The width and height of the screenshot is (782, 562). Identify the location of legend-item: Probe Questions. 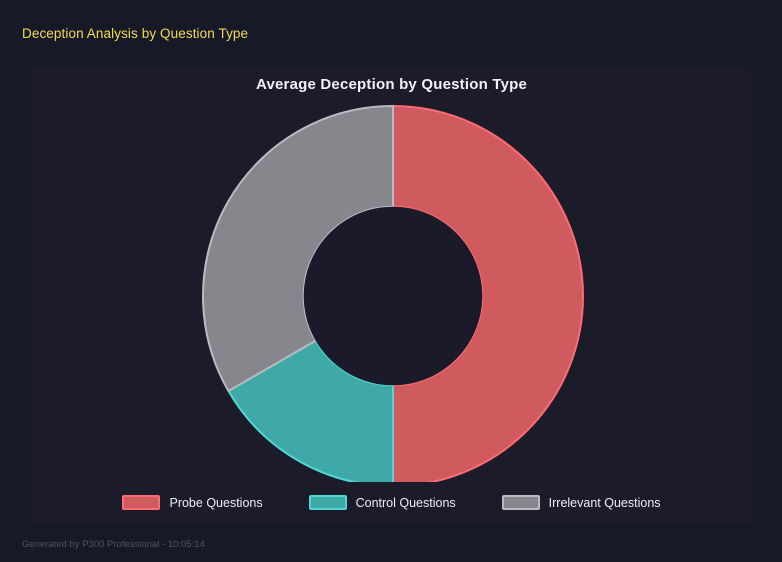
(192, 502).